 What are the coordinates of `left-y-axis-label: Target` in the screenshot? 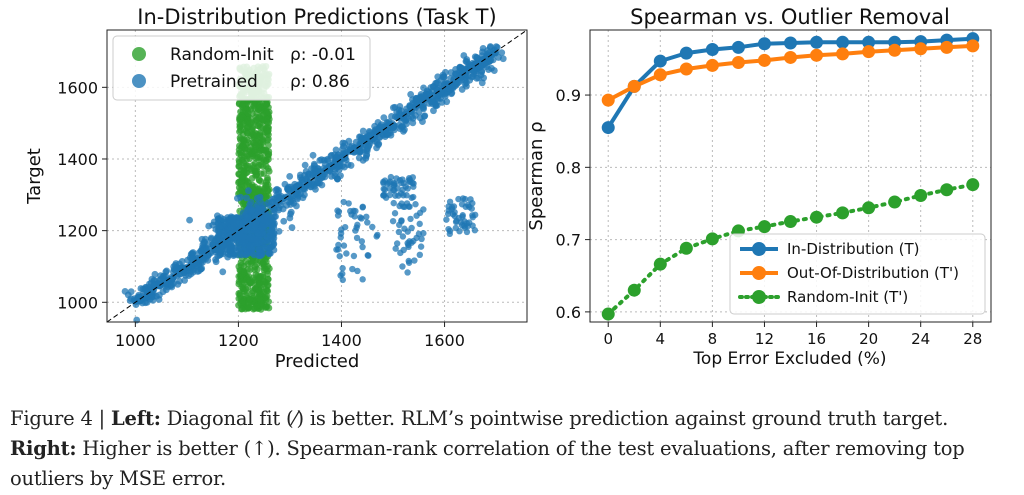 It's located at (34, 176).